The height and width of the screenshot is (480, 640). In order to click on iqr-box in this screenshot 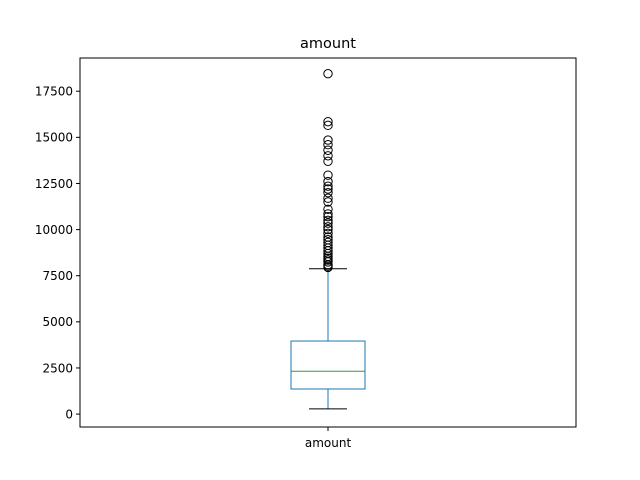, I will do `click(328, 365)`.